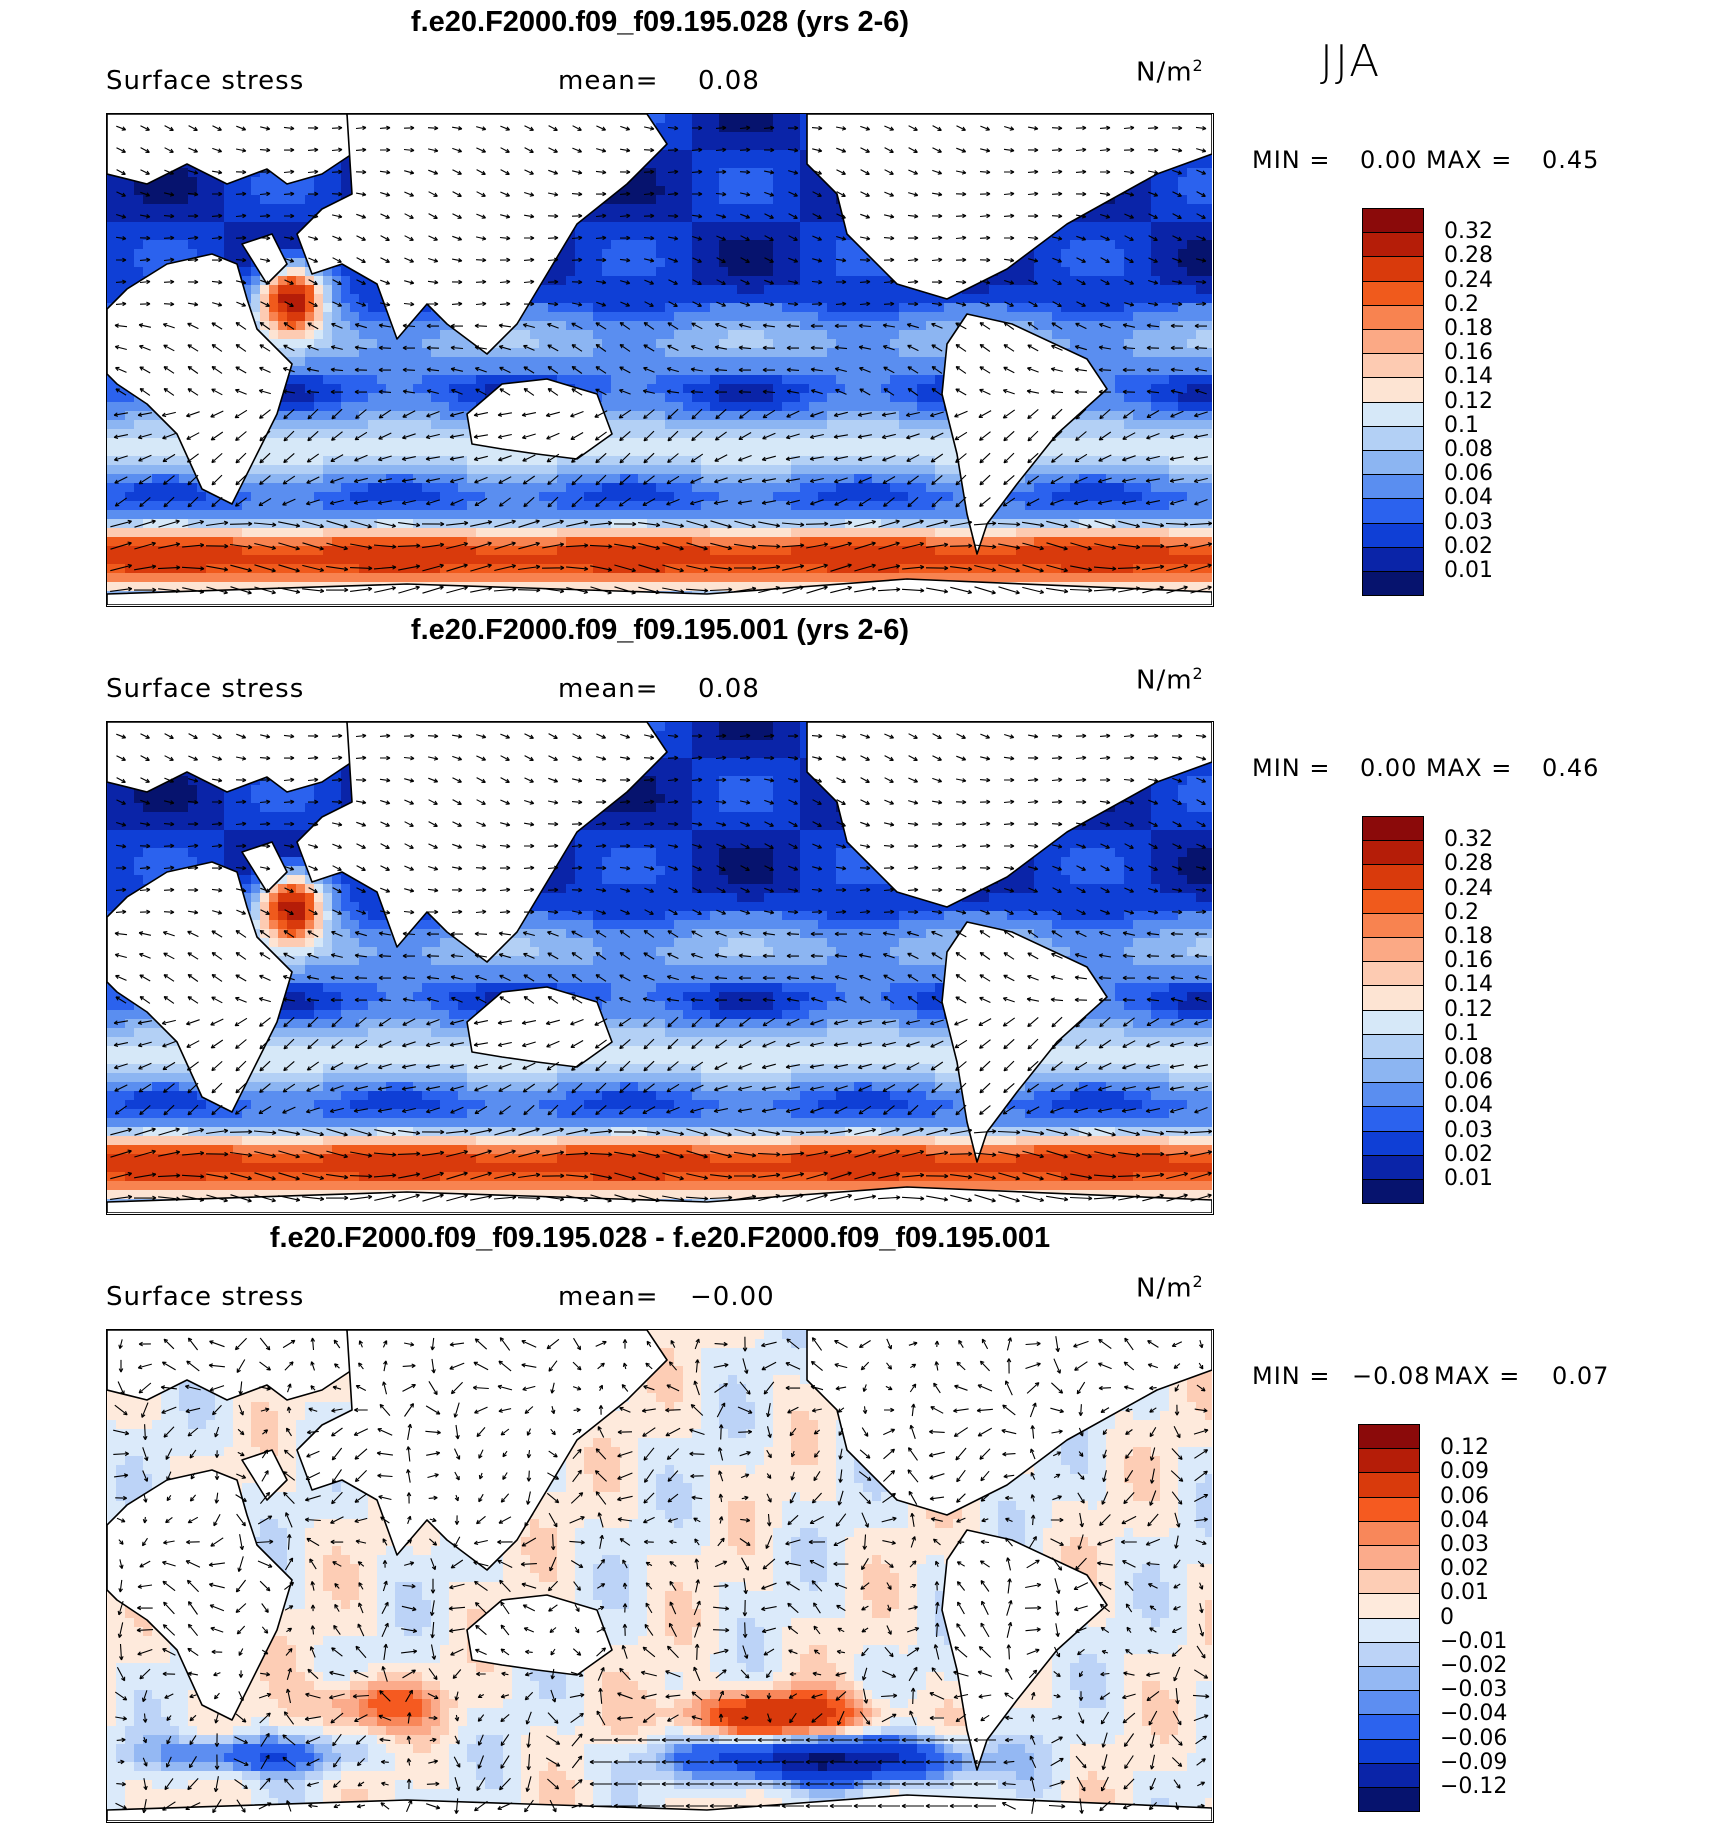 This screenshot has width=1710, height=1823. I want to click on min-value: −0.08, so click(1391, 1376).